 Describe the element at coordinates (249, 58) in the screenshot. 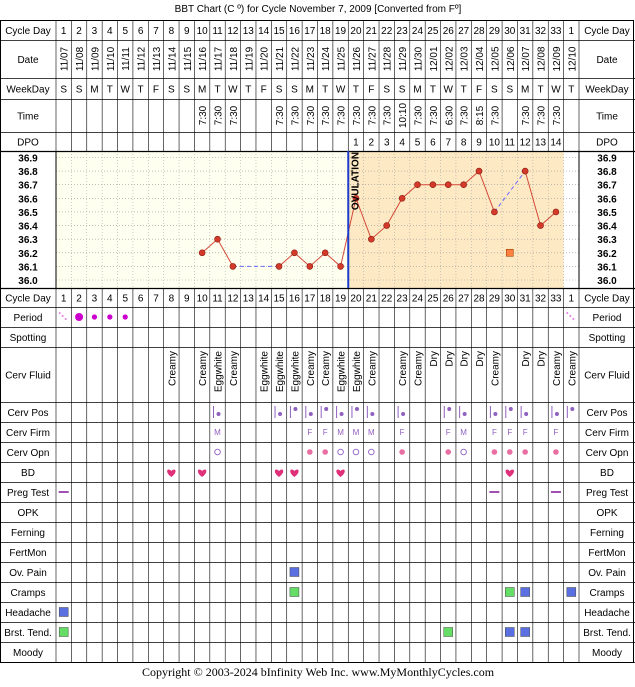

I see `date-label: 11/19` at that location.